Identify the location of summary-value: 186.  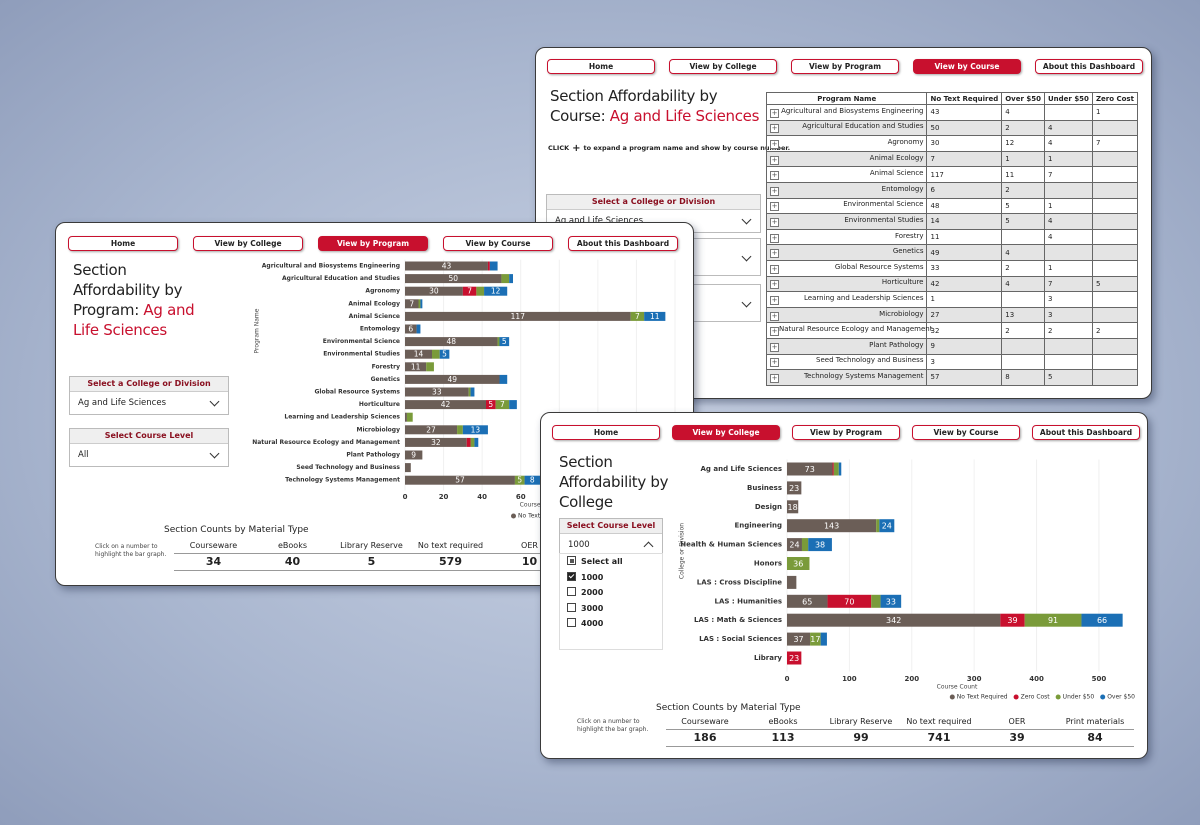
(705, 738).